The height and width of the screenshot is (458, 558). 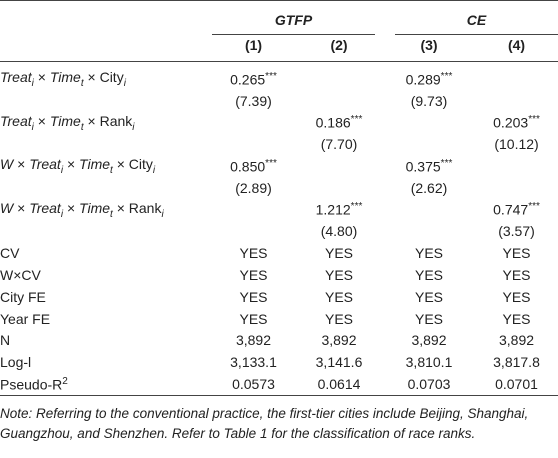 What do you see at coordinates (279, 362) in the screenshot?
I see `stat-row: Log-l 3,133.1 3,141.6 3,810.1 3,817.8` at bounding box center [279, 362].